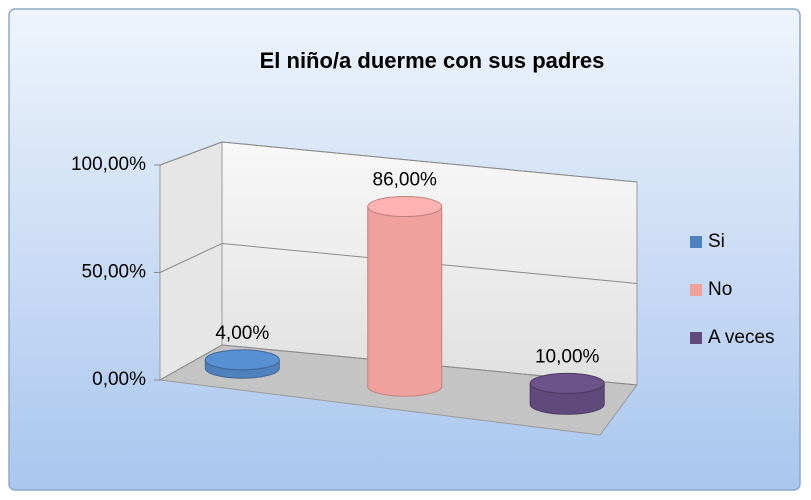  I want to click on data-label: 10,00%, so click(567, 356).